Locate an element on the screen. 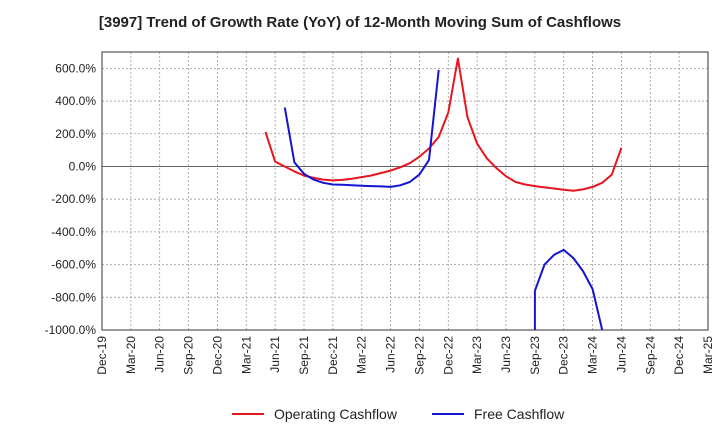 The image size is (720, 440). x-tick-label: Jun-23 is located at coordinates (506, 354).